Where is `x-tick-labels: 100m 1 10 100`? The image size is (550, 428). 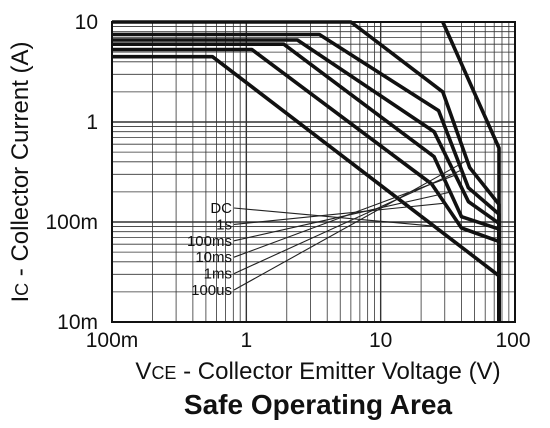
x-tick-labels: 100m 1 10 100 is located at coordinates (308, 340).